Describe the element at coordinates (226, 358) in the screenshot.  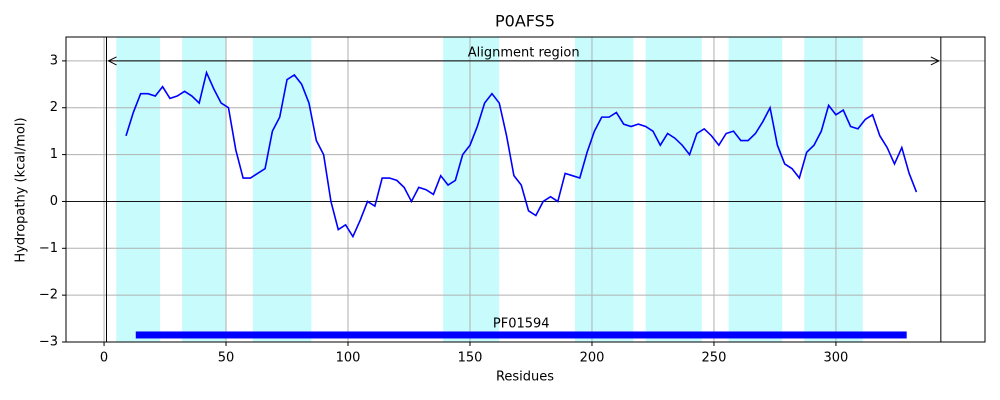
I see `x-tick-label: 50` at that location.